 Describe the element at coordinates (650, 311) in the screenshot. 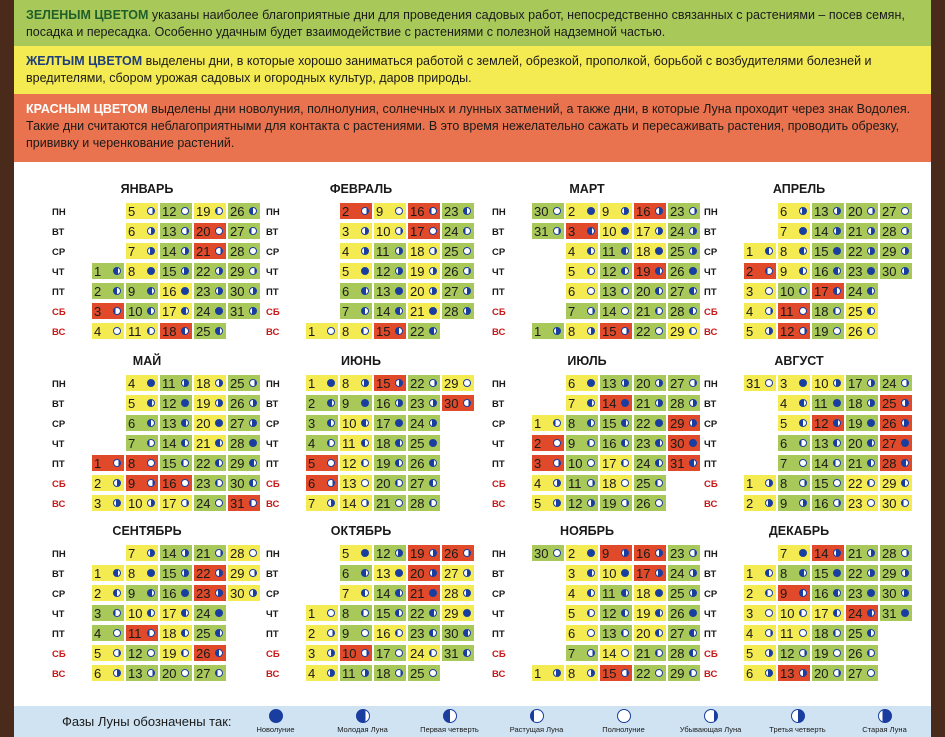

I see `day-cell: 21` at that location.